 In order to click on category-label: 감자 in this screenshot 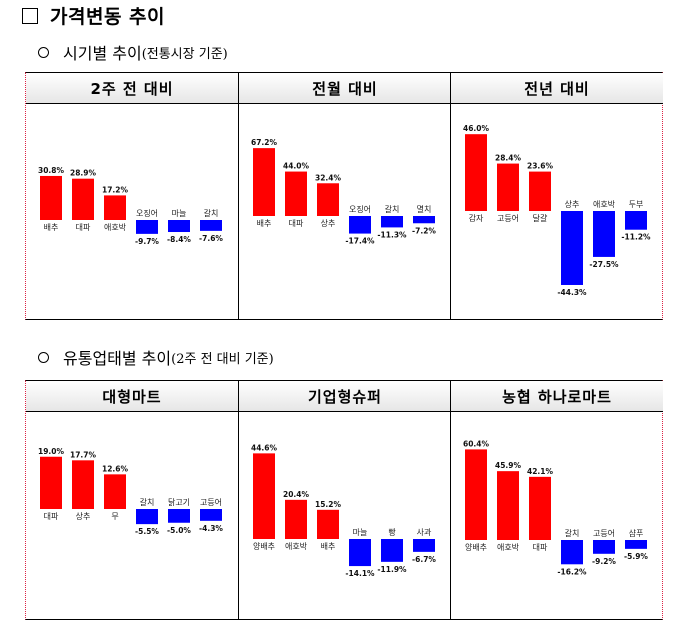, I will do `click(476, 218)`.